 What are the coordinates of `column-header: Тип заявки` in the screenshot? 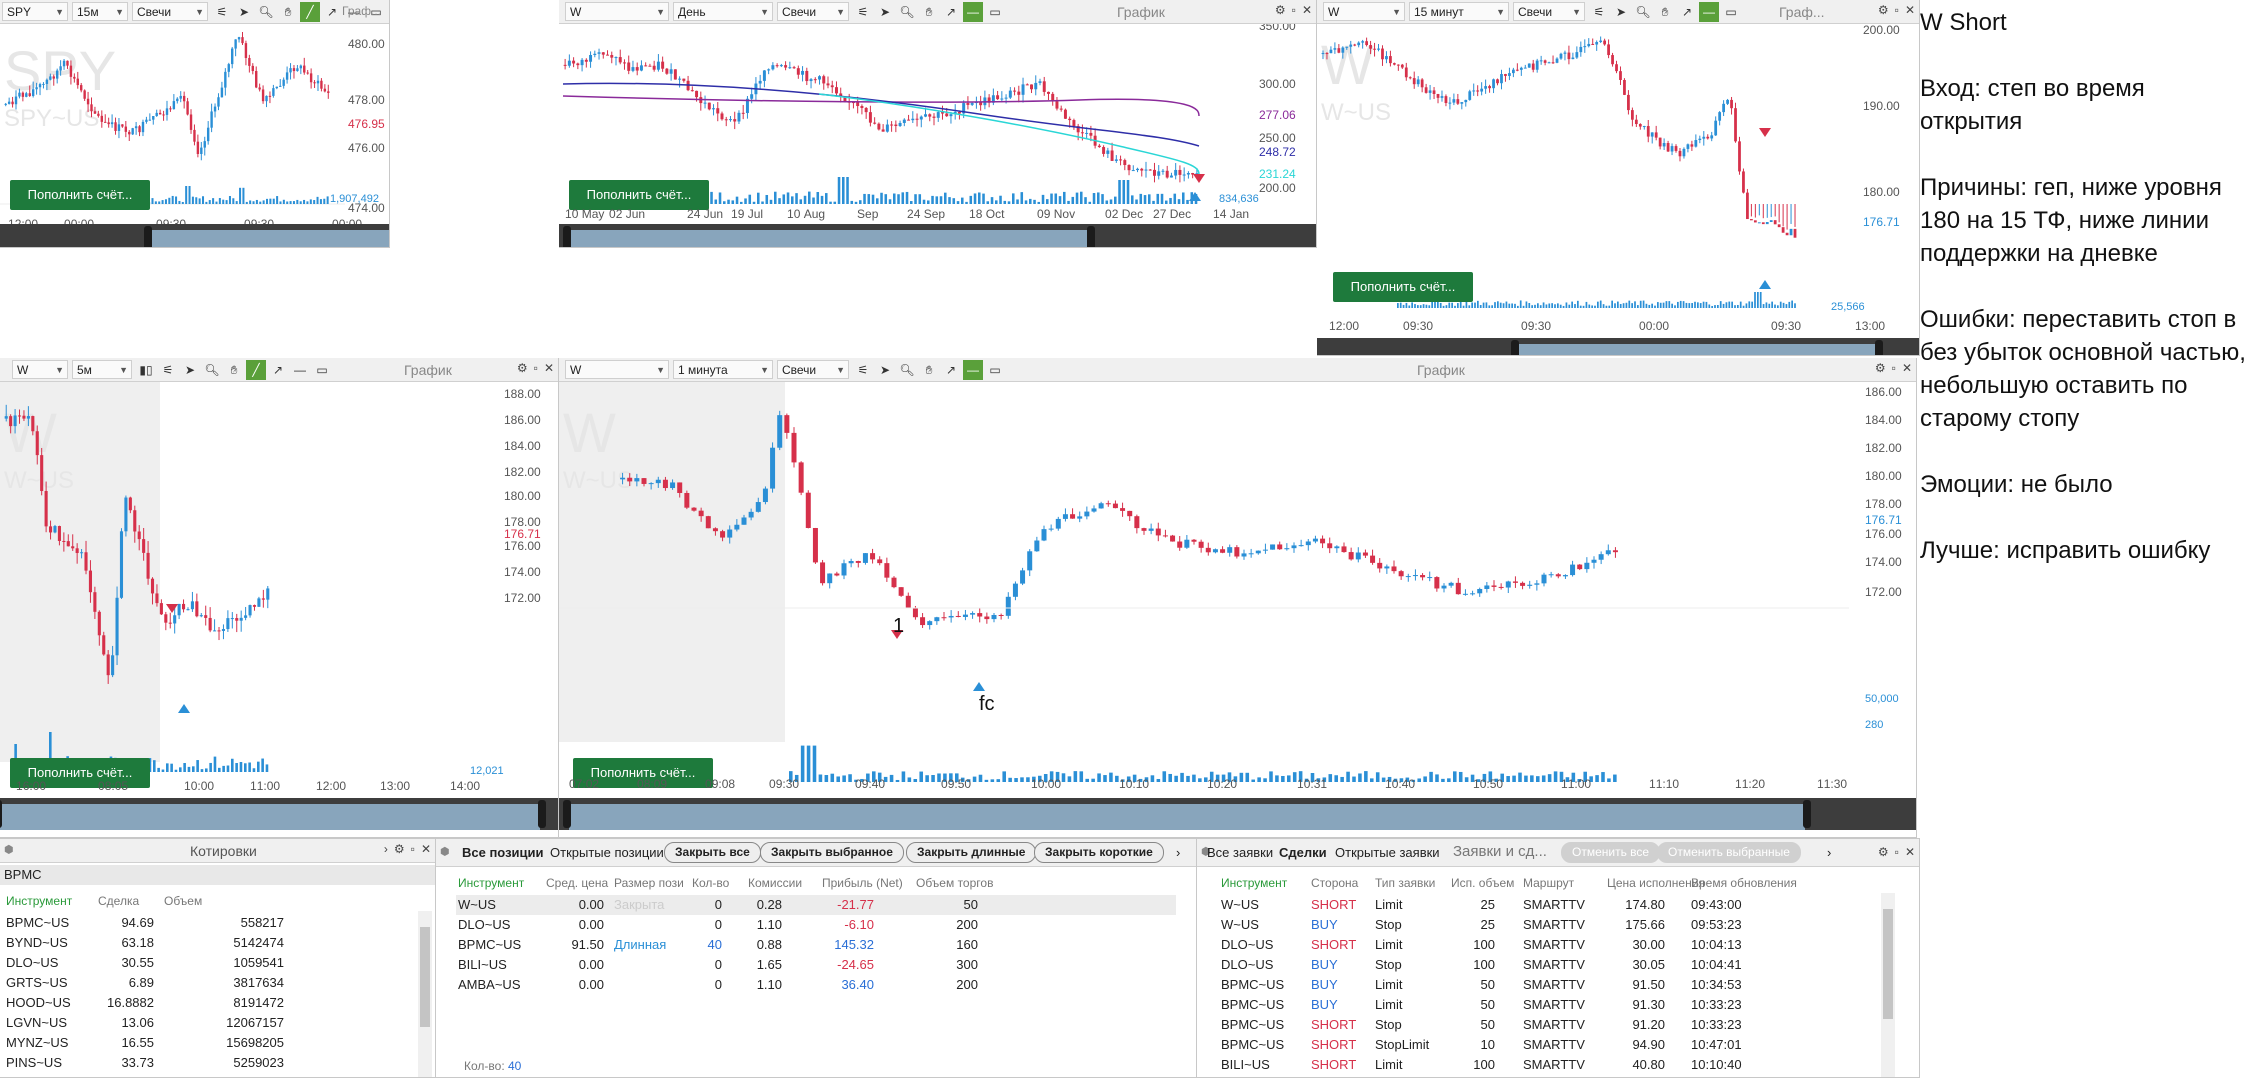 It's located at (1405, 883).